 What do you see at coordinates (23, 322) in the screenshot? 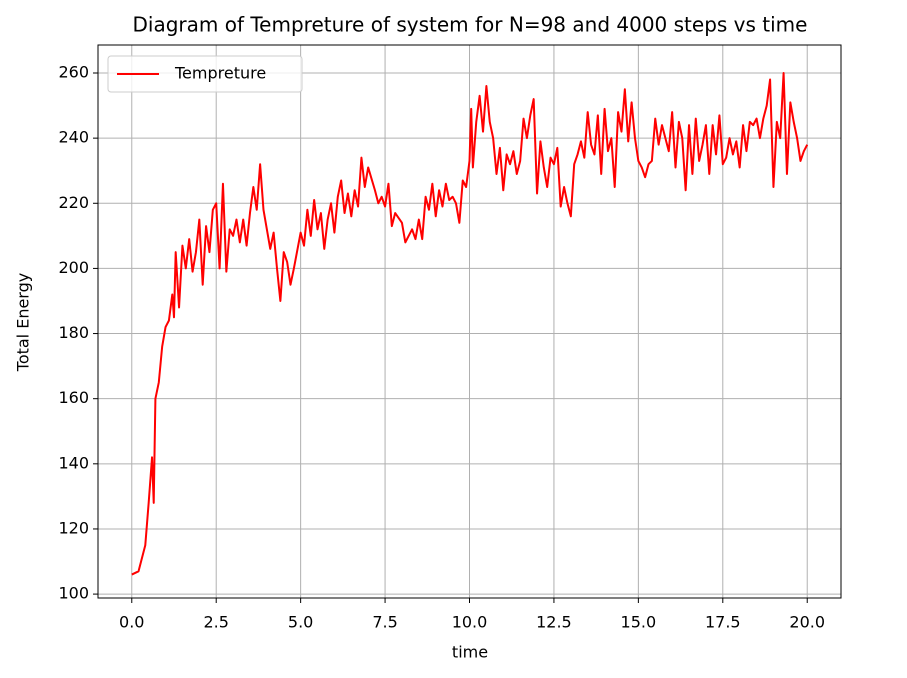
I see `y-axis-label: Total Energy` at bounding box center [23, 322].